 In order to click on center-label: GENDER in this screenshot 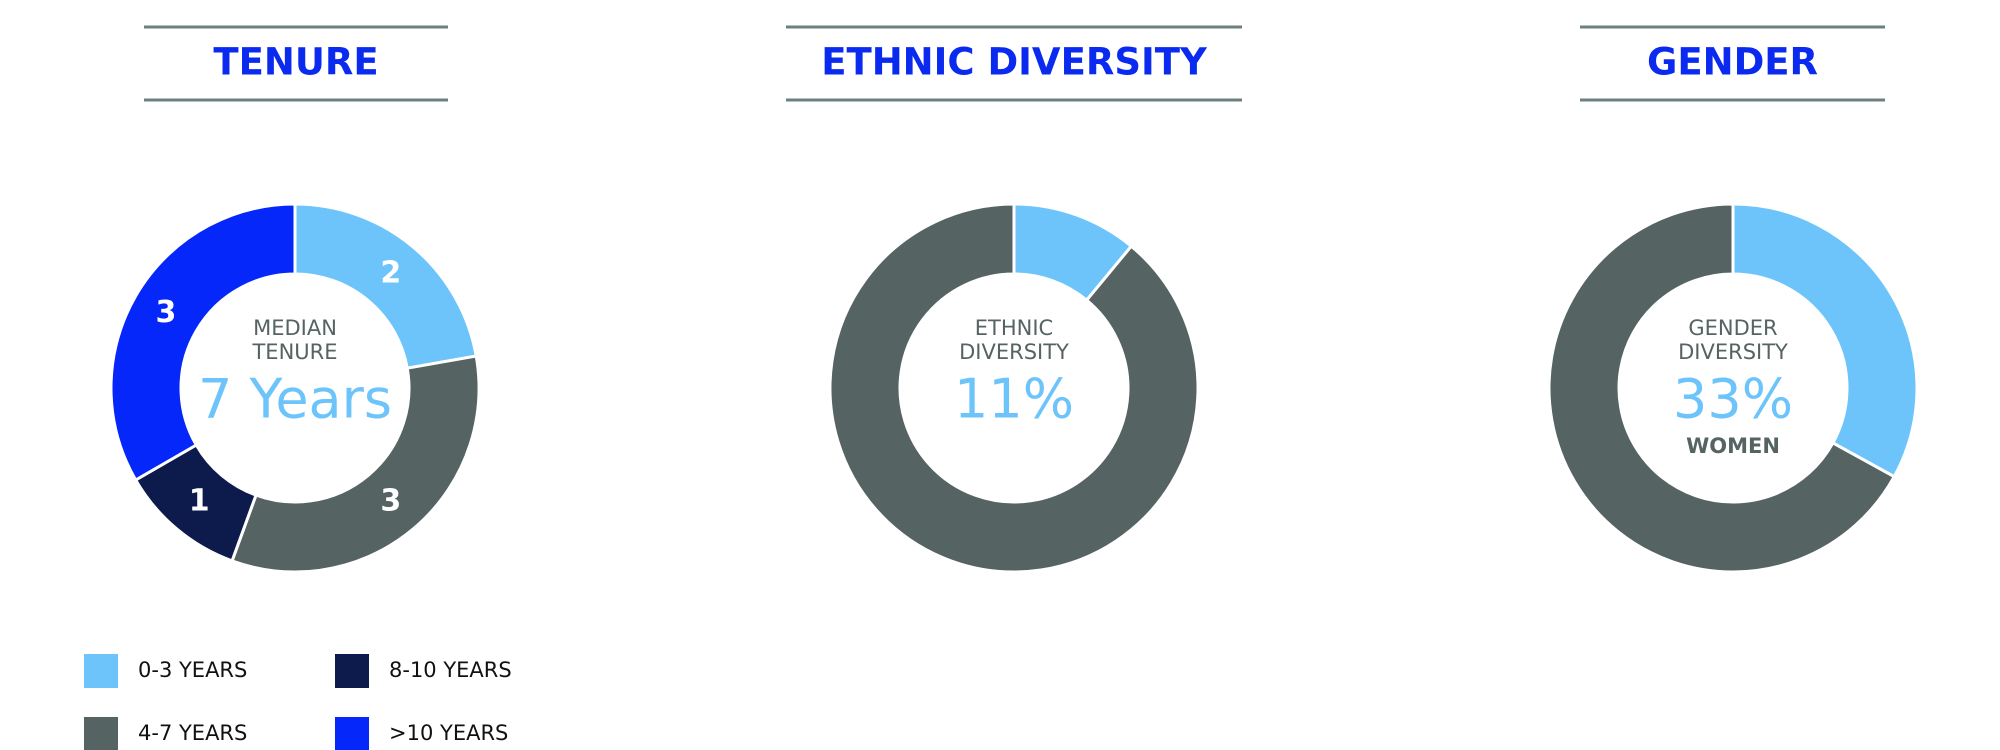, I will do `click(1732, 328)`.